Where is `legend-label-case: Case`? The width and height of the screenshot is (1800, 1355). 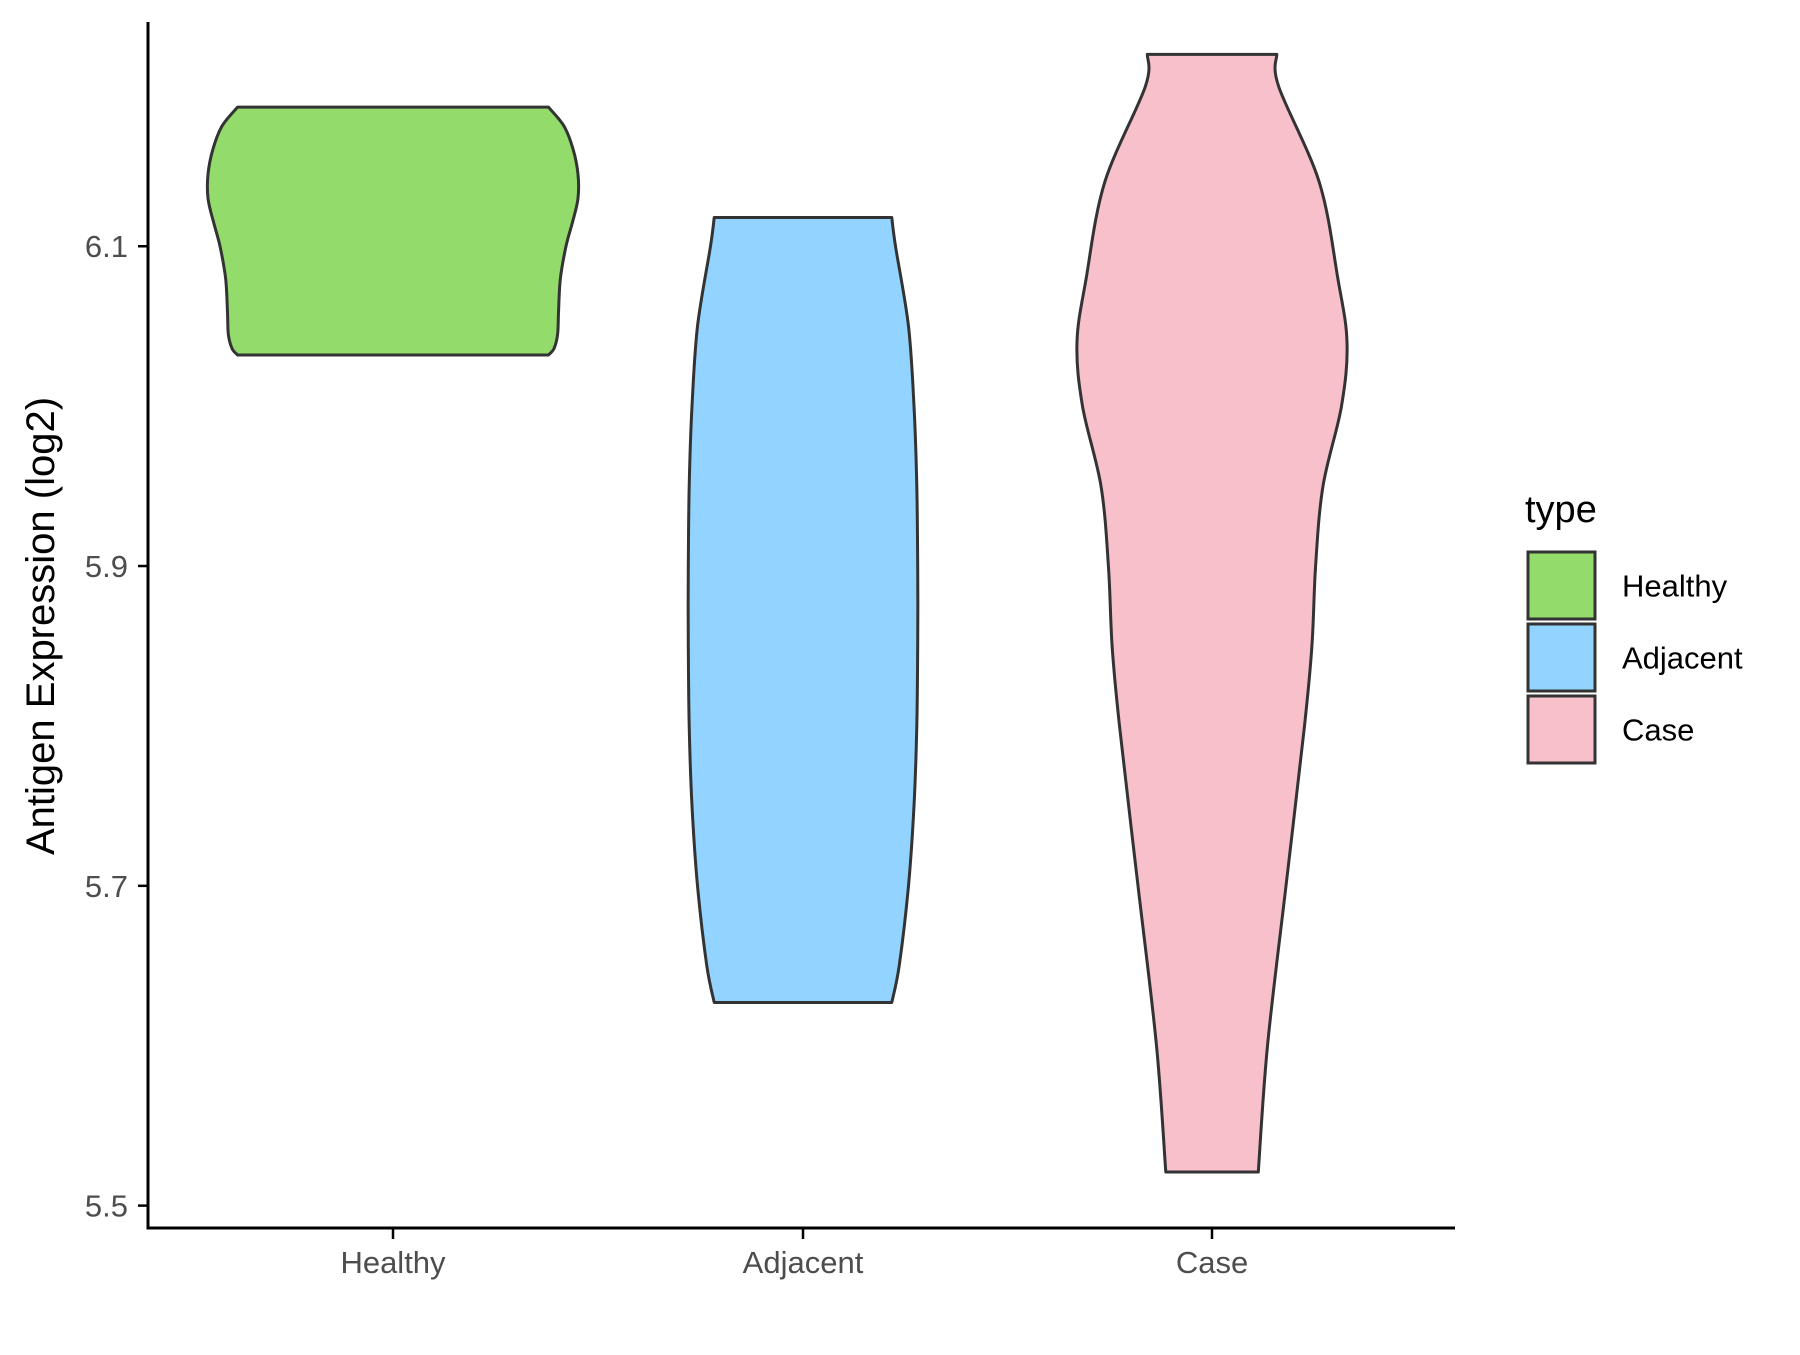 legend-label-case: Case is located at coordinates (1658, 730).